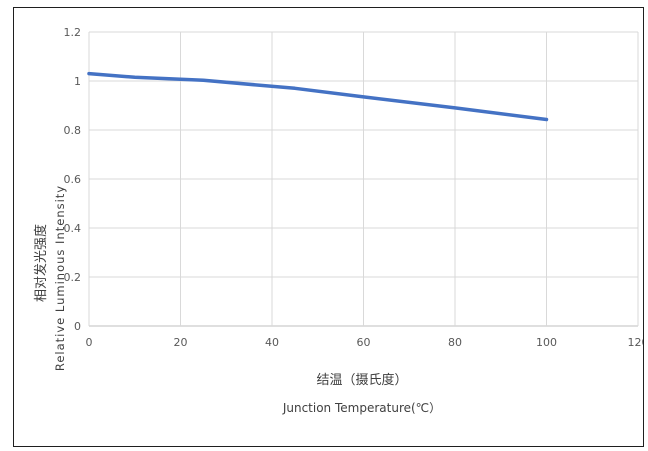 This screenshot has width=648, height=451. I want to click on series-lines, so click(318, 96).